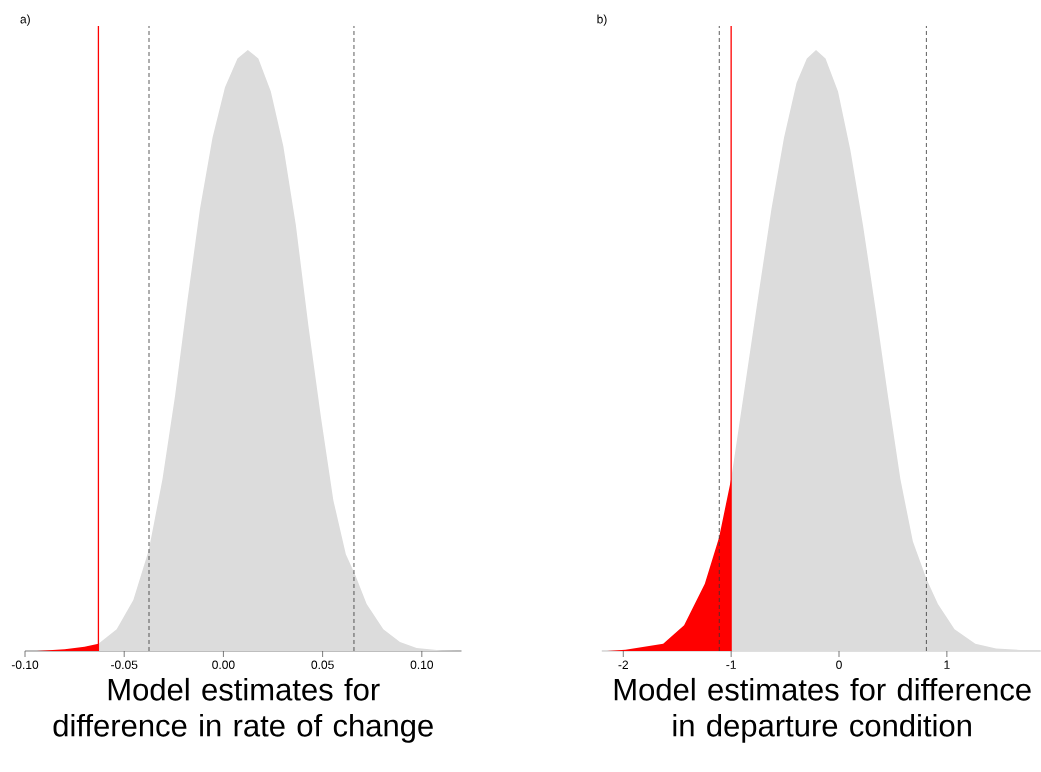  What do you see at coordinates (602, 20) in the screenshot?
I see `chart-title: b)` at bounding box center [602, 20].